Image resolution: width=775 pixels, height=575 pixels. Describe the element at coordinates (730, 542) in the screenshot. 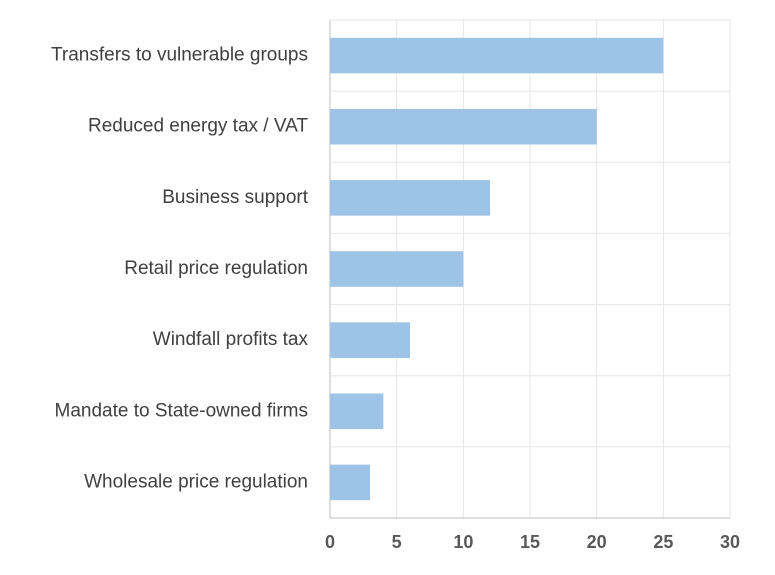

I see `x-tick-label: 30` at that location.